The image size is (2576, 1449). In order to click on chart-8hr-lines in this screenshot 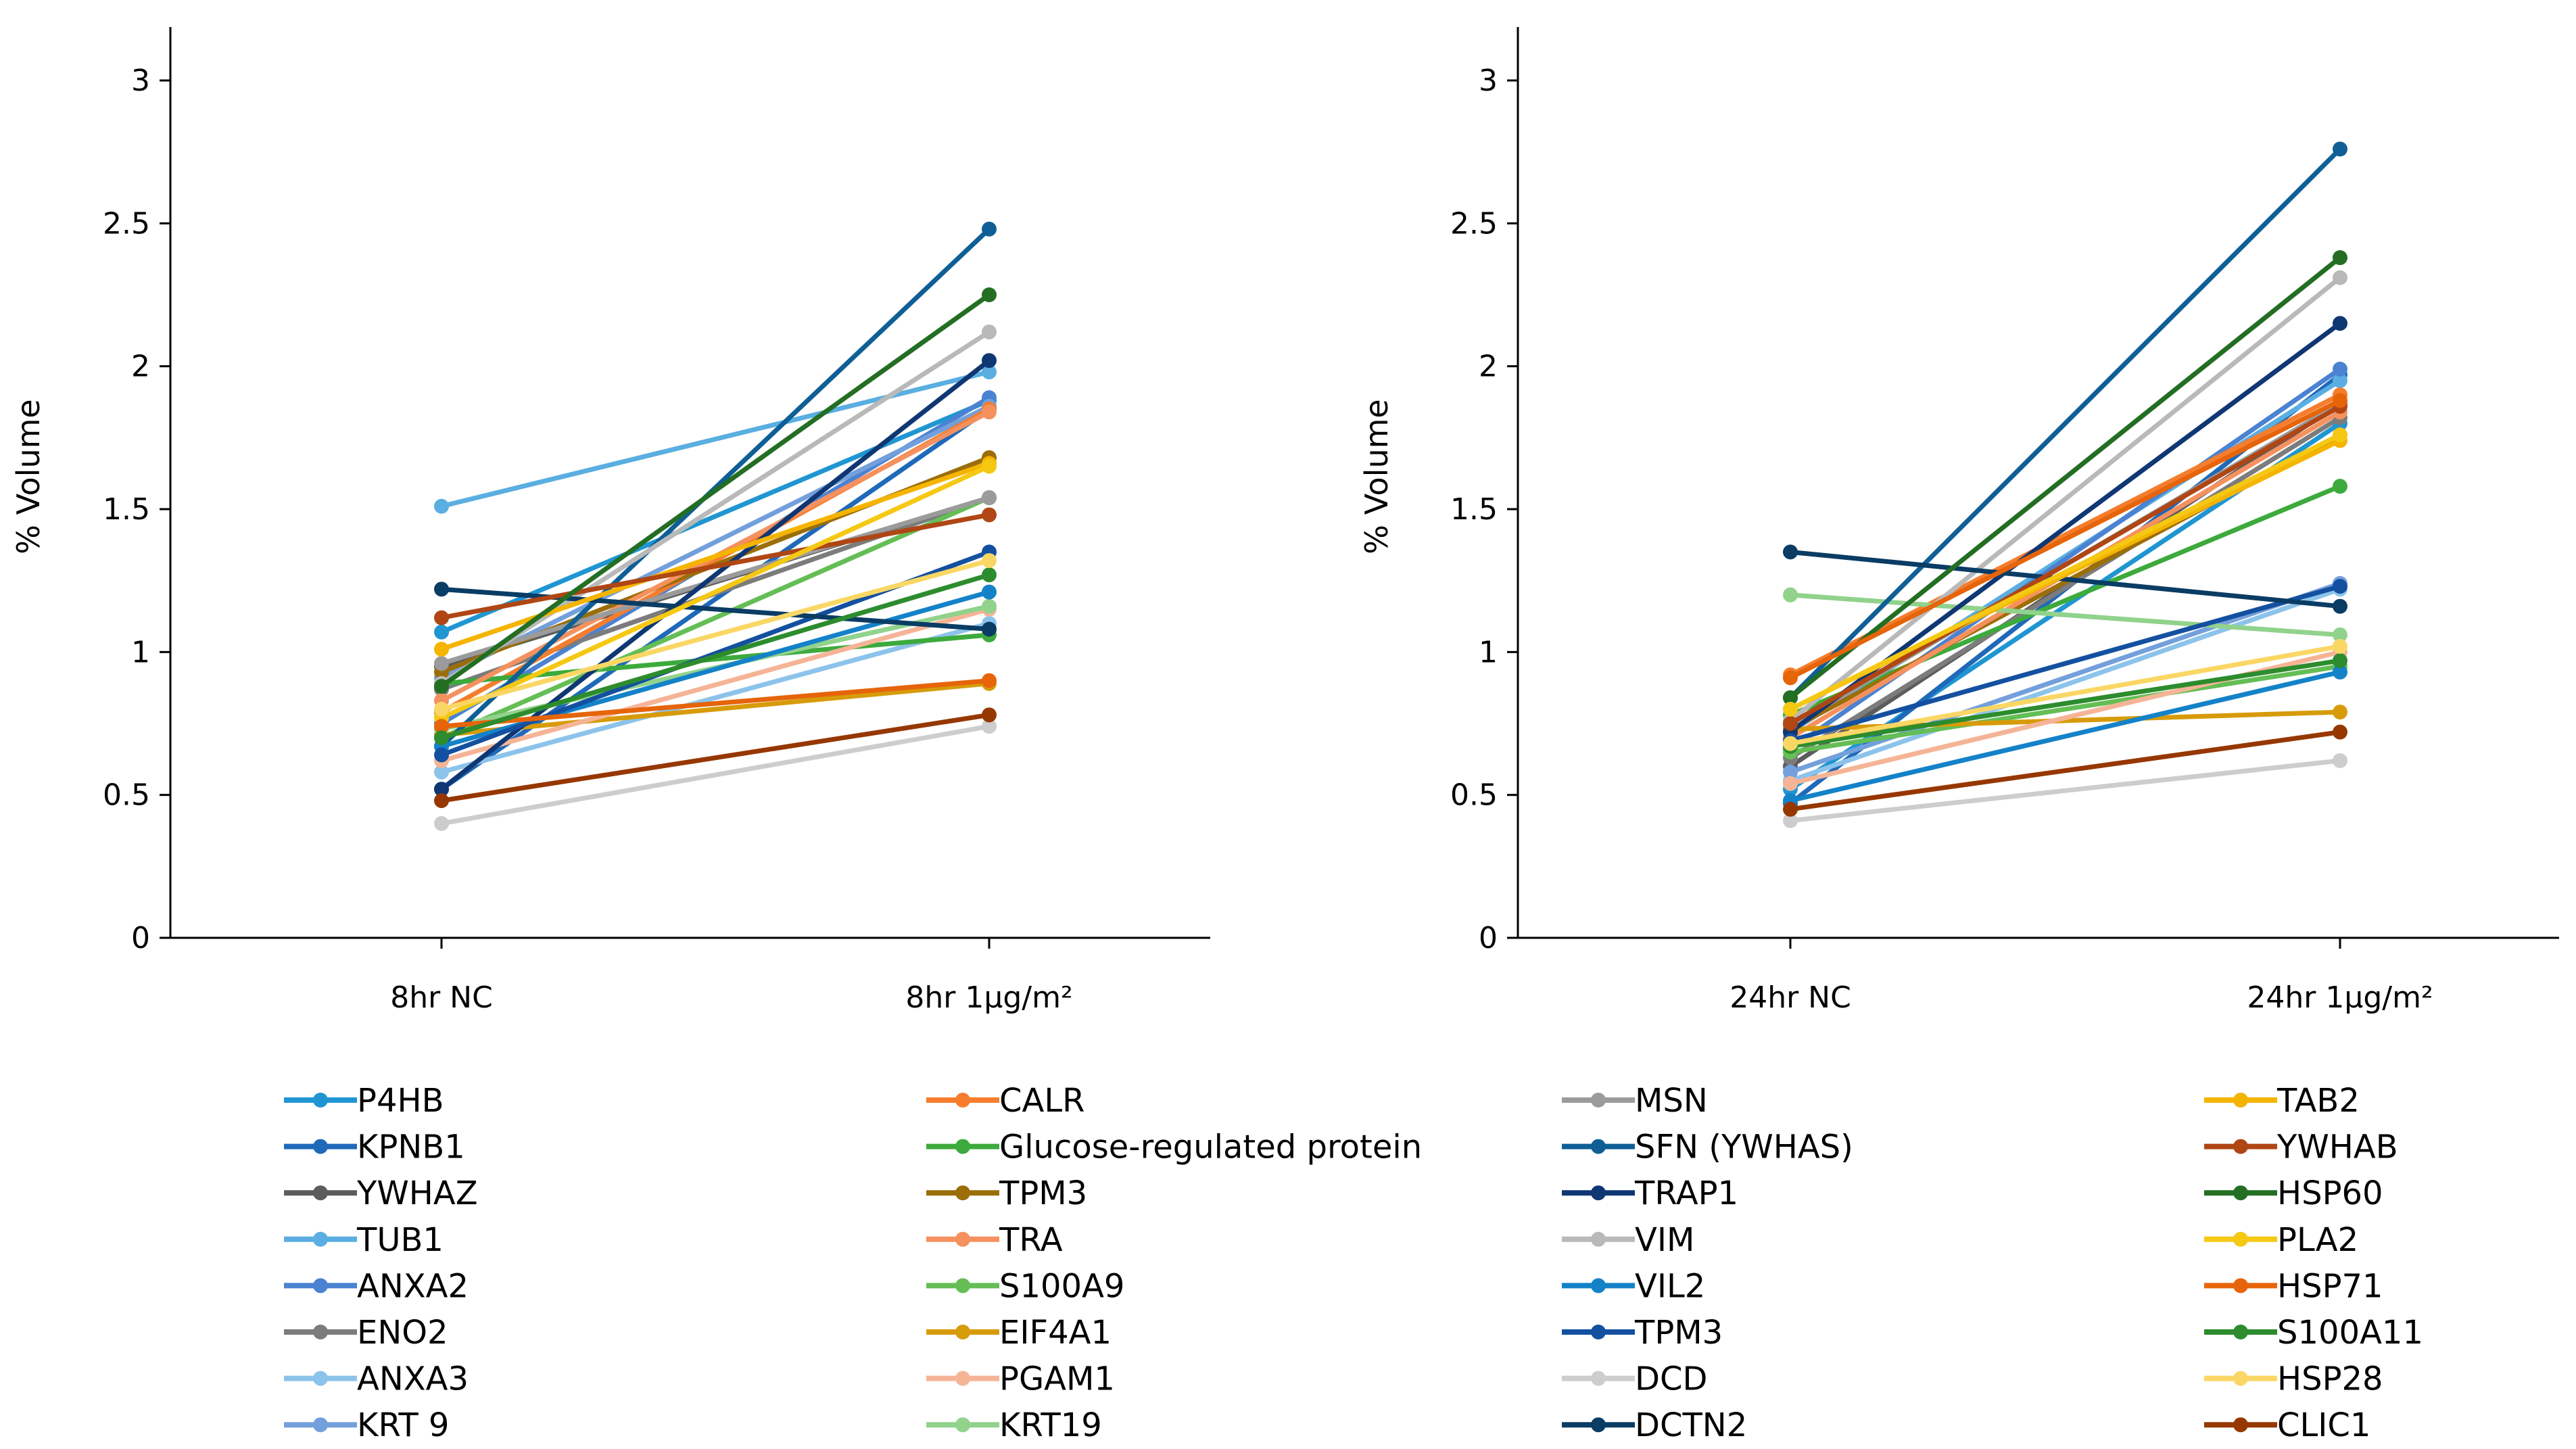, I will do `click(715, 526)`.